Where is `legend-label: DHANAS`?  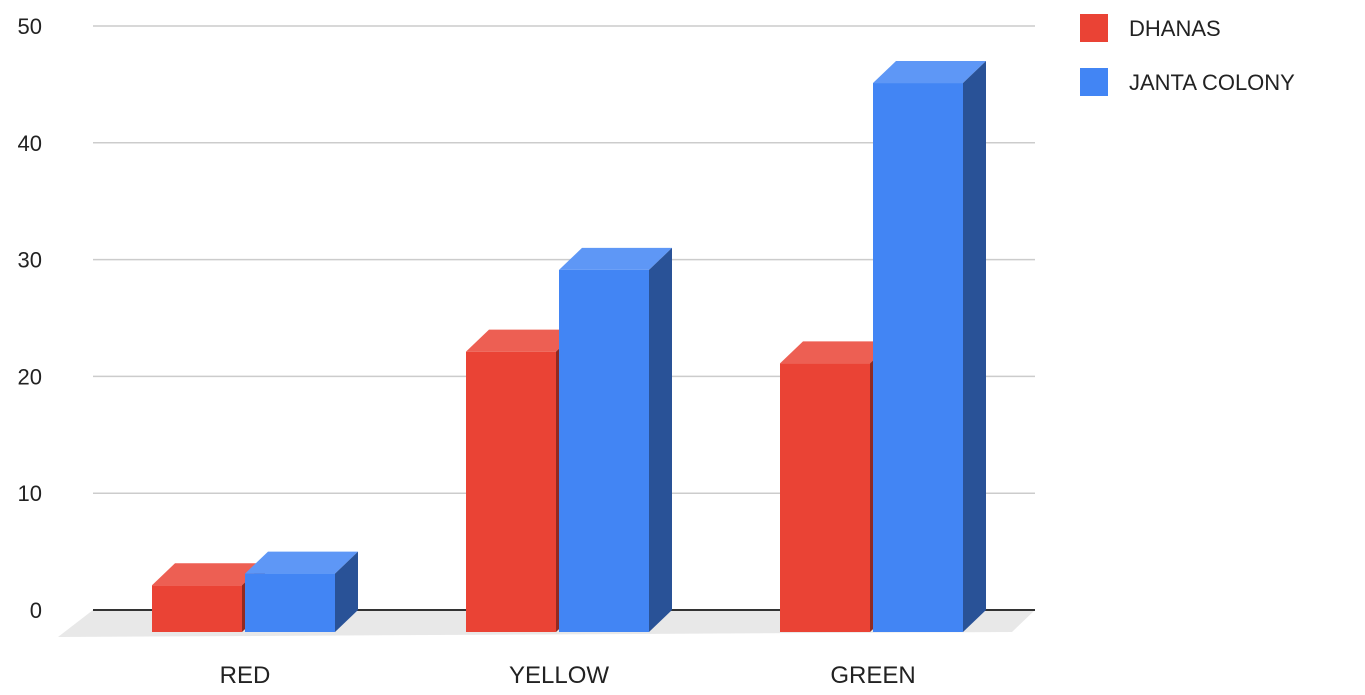 legend-label: DHANAS is located at coordinates (1175, 28).